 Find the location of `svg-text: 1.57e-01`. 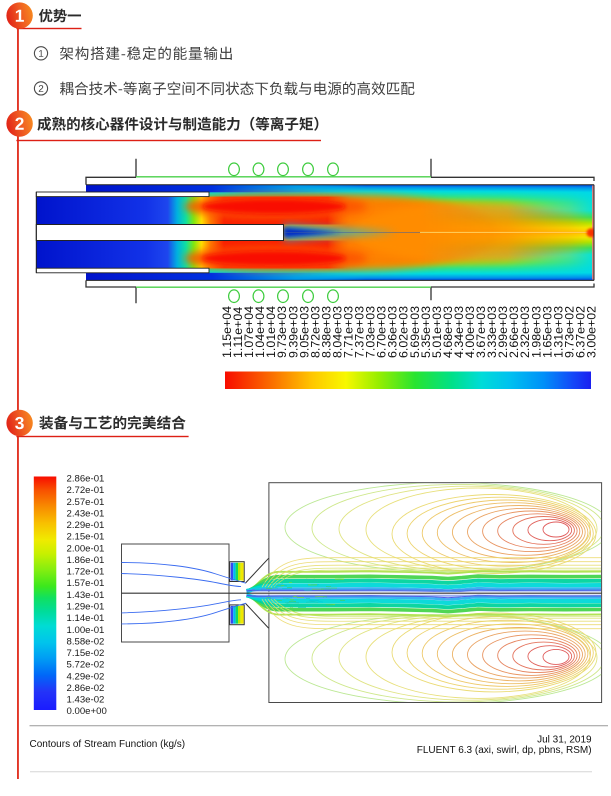

svg-text: 1.57e-01 is located at coordinates (86, 583).